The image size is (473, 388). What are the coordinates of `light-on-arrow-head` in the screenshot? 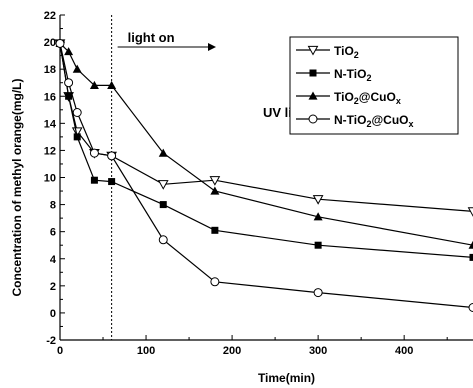 It's located at (212, 47).